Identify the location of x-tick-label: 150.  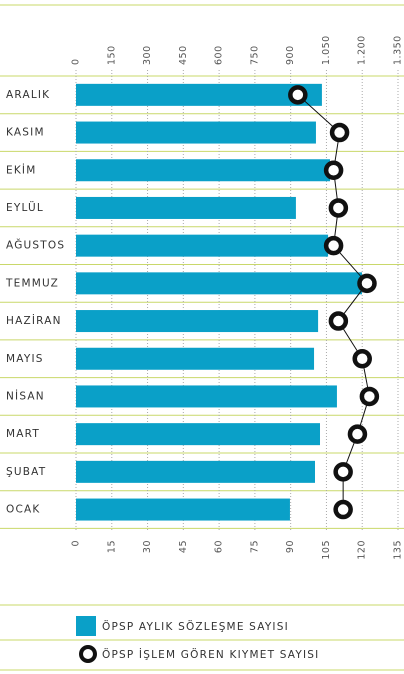
(111, 55).